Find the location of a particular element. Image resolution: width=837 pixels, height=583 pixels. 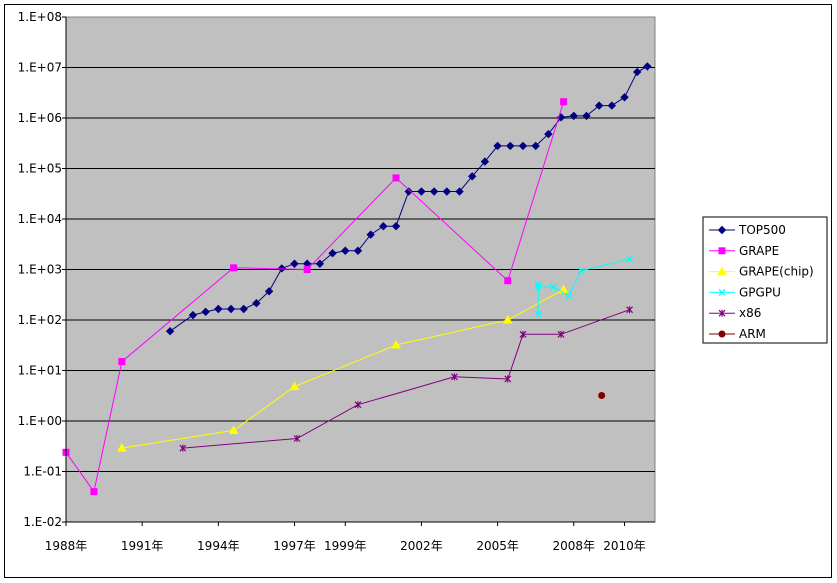

y-tick-label: 1.E-01 is located at coordinates (42, 472).